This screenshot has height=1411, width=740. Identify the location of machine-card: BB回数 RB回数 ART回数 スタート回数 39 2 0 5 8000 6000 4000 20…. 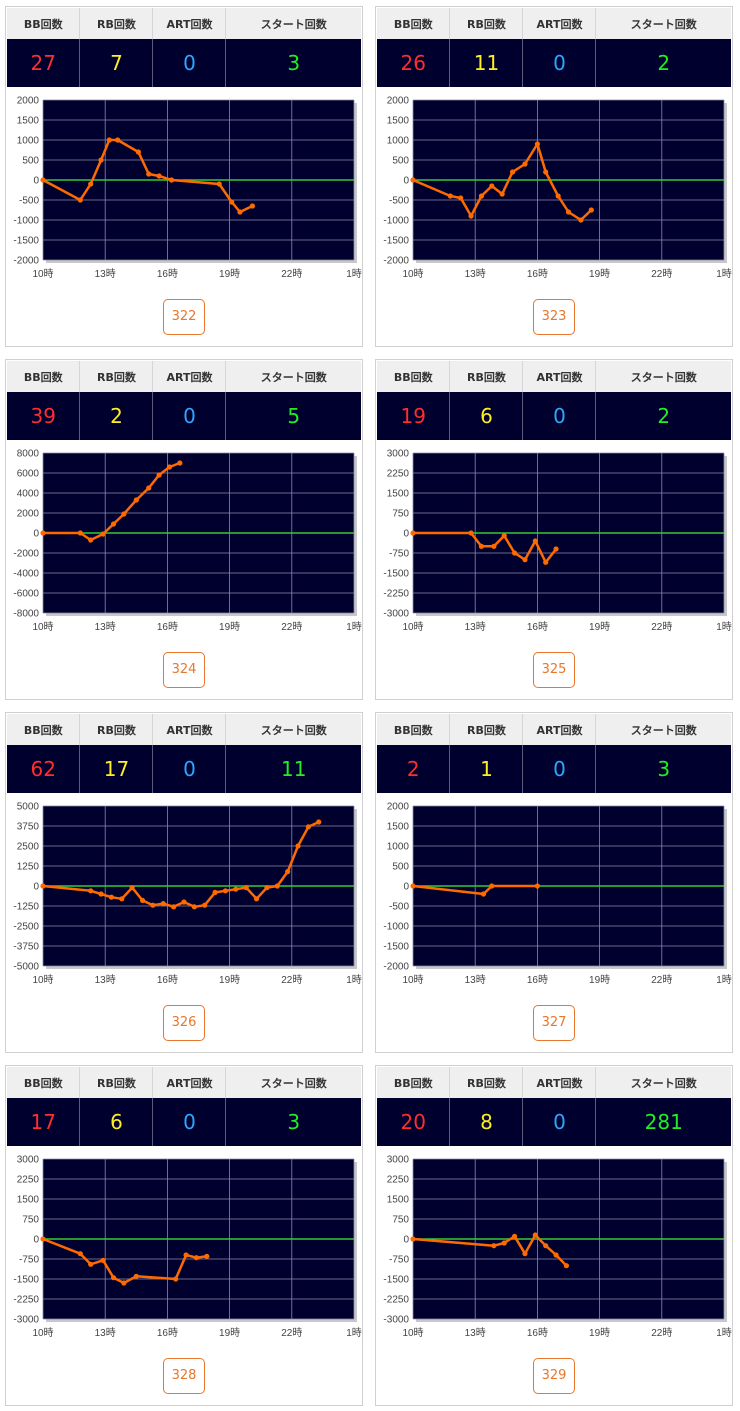
(184, 529).